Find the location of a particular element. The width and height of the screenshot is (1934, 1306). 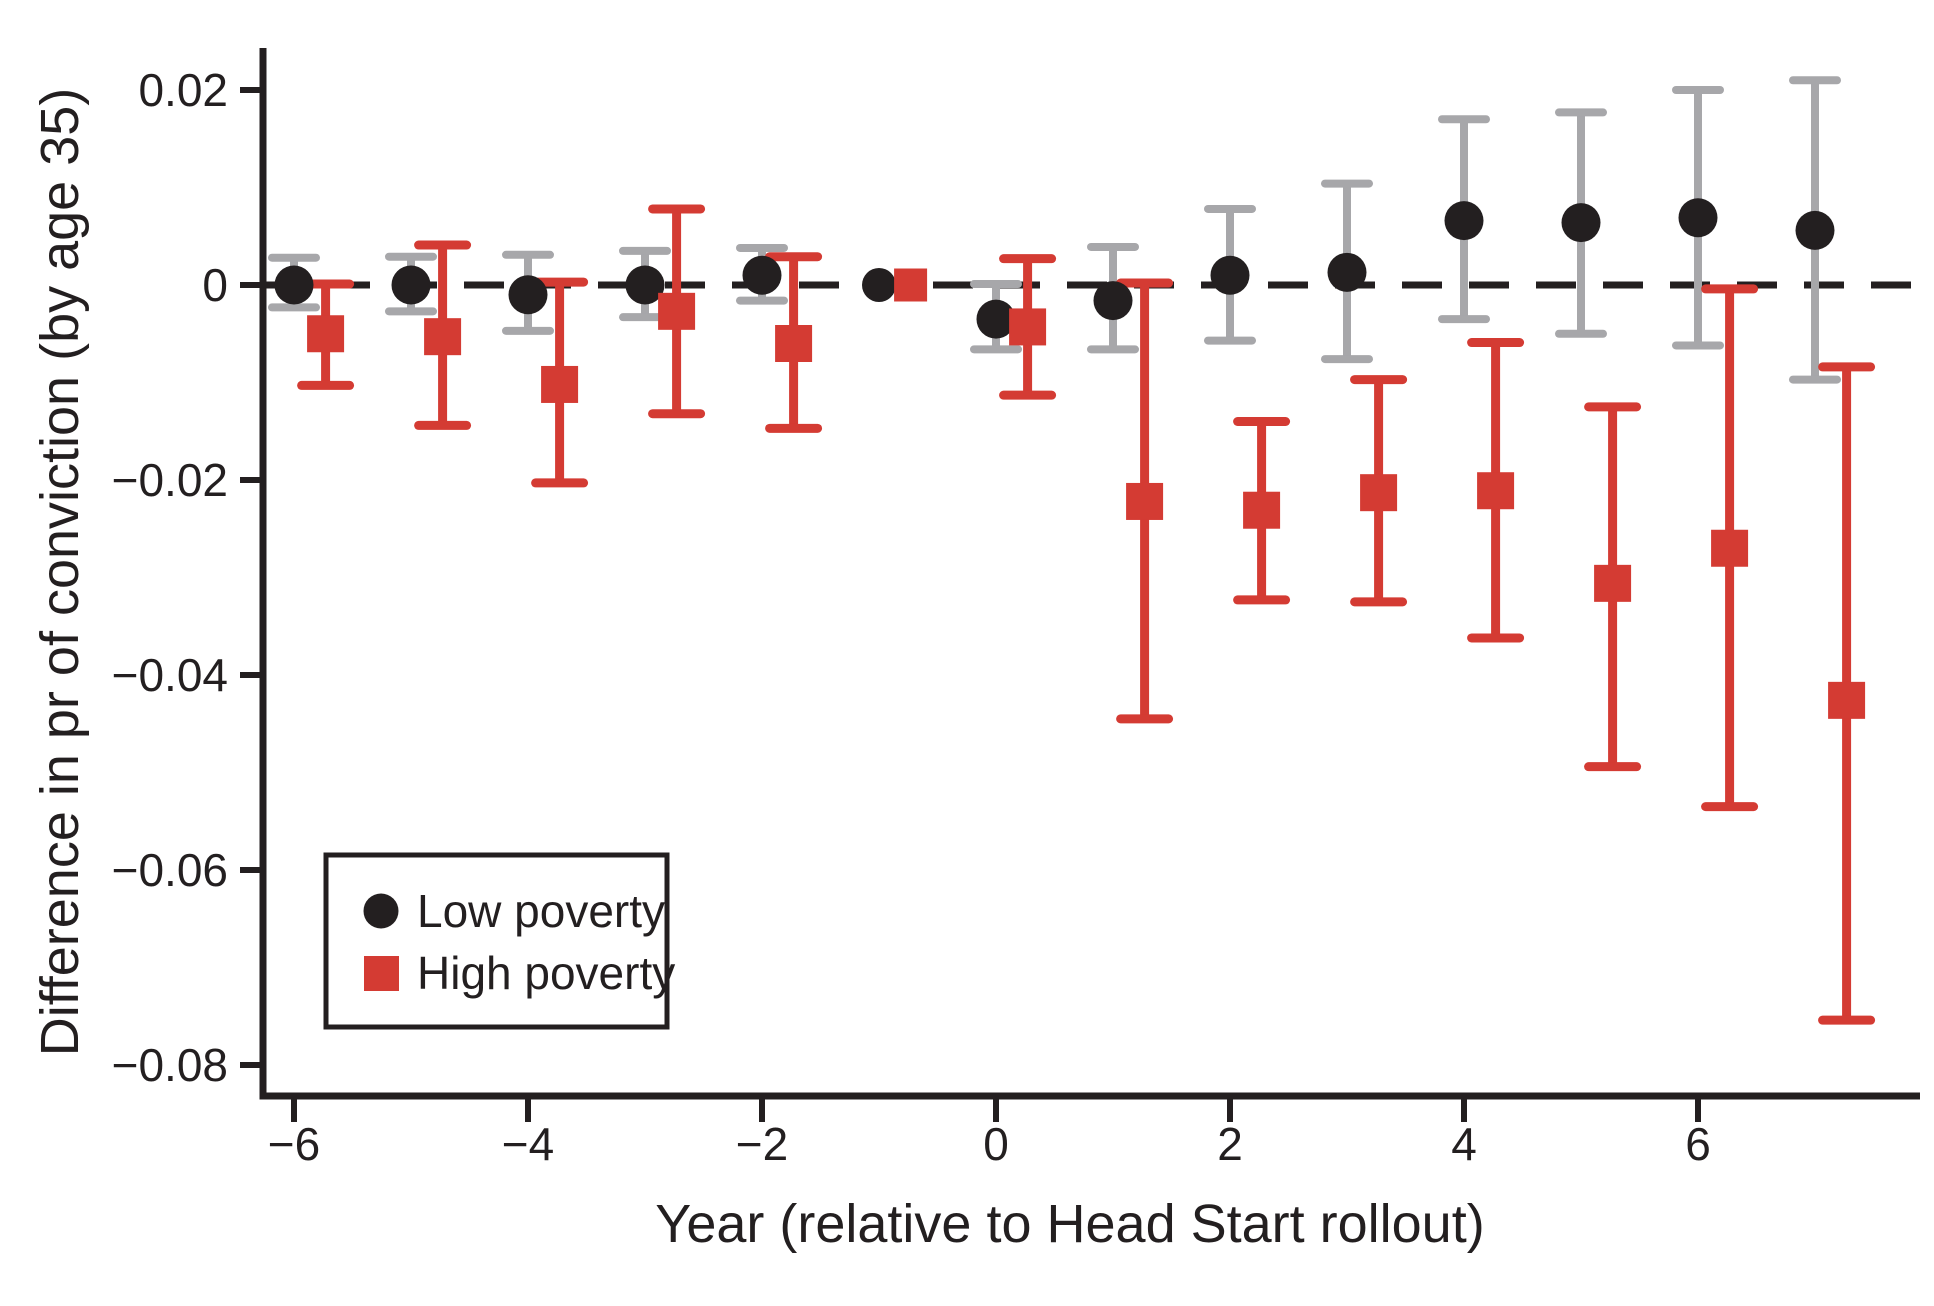

x-tick-label: 2 is located at coordinates (1230, 1144).